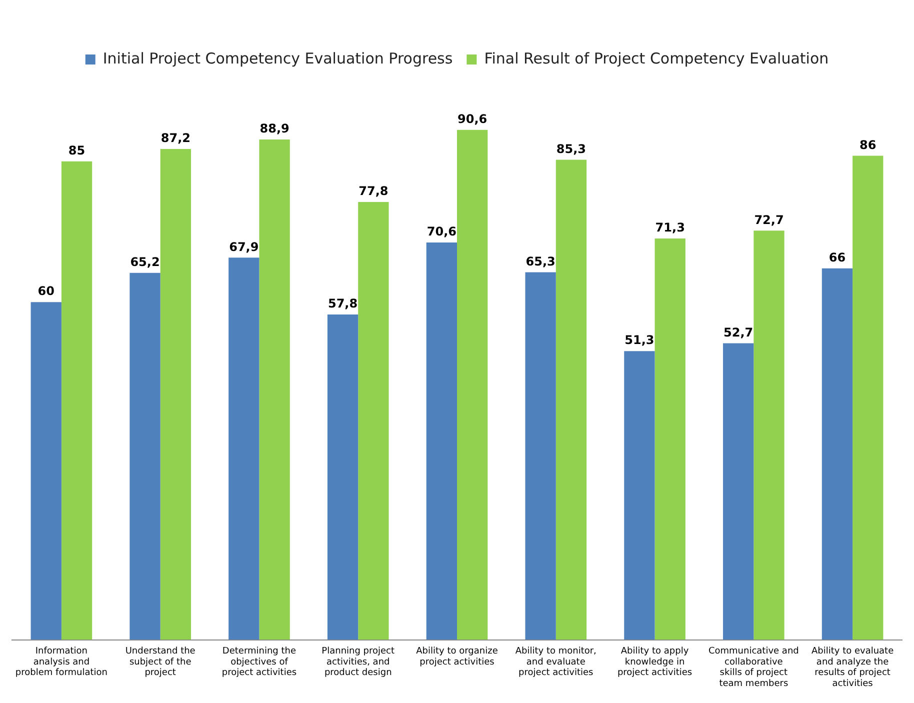 This screenshot has height=703, width=914. Describe the element at coordinates (160, 662) in the screenshot. I see `x-tick-label: Understand the subject of the project` at that location.